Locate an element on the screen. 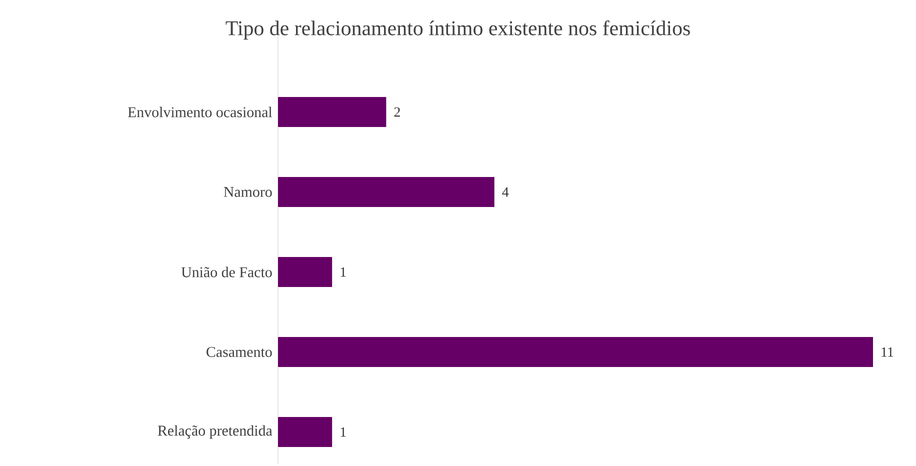  y-tick-label: Casamento is located at coordinates (239, 351).